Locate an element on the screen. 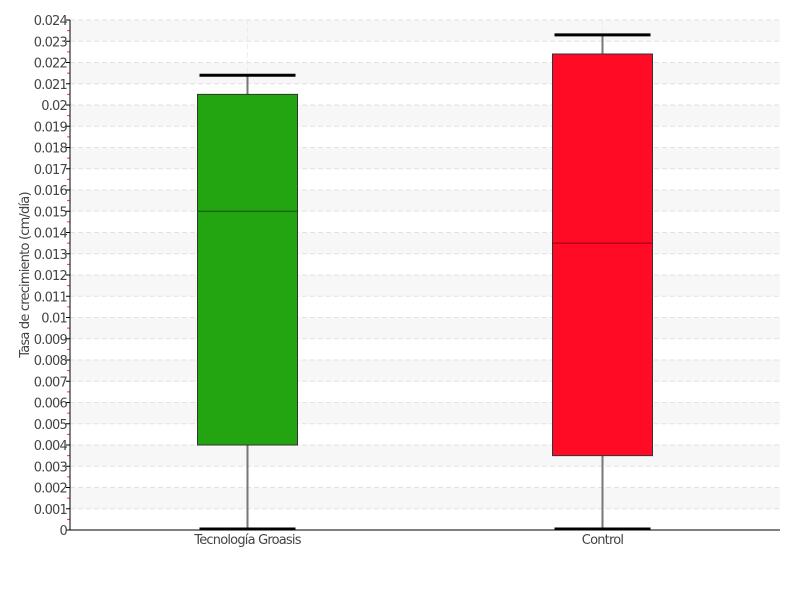 This screenshot has width=800, height=604. y-tick-label: 0.011 is located at coordinates (51, 297).